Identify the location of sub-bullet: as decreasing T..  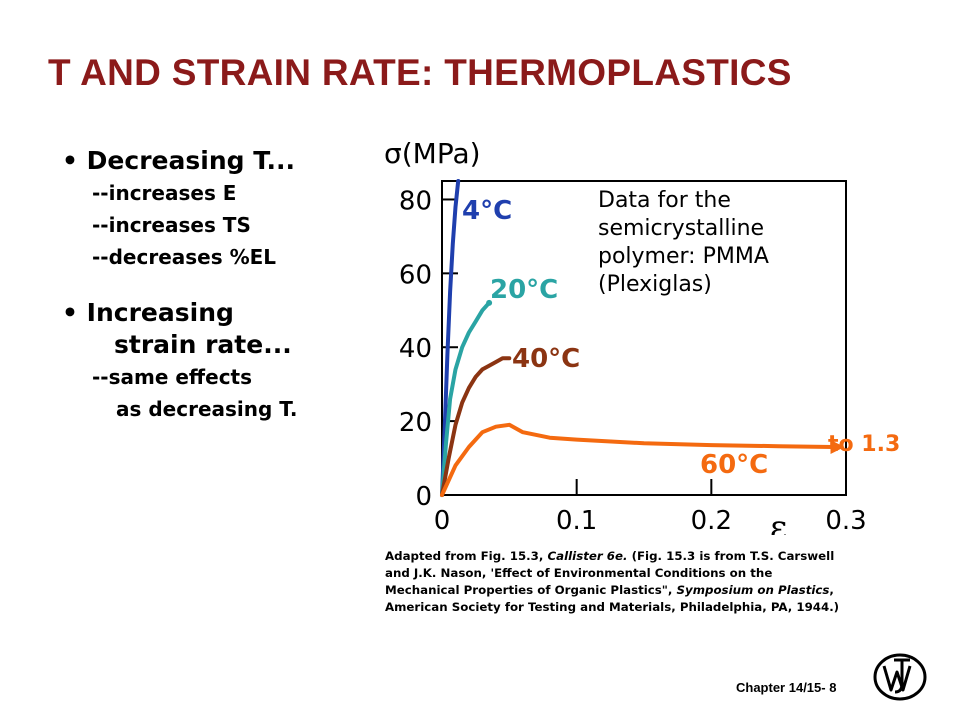
(207, 409).